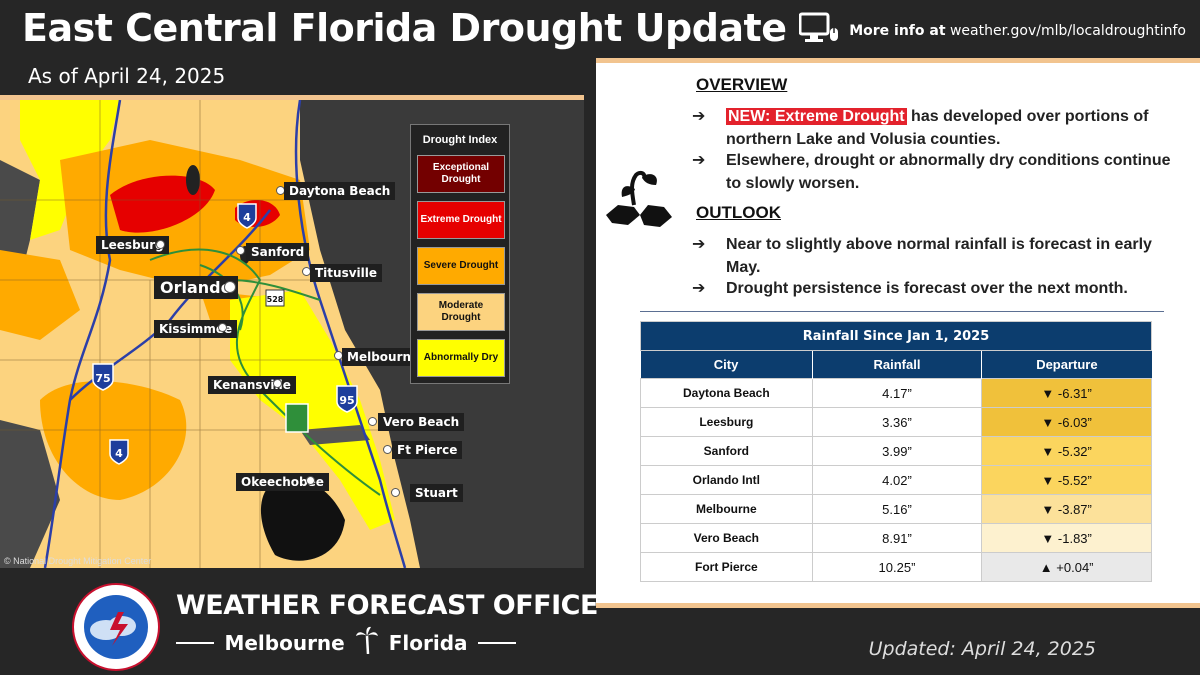  Describe the element at coordinates (127, 76) in the screenshot. I see `as-of-date: As of April 24, 2025` at that location.